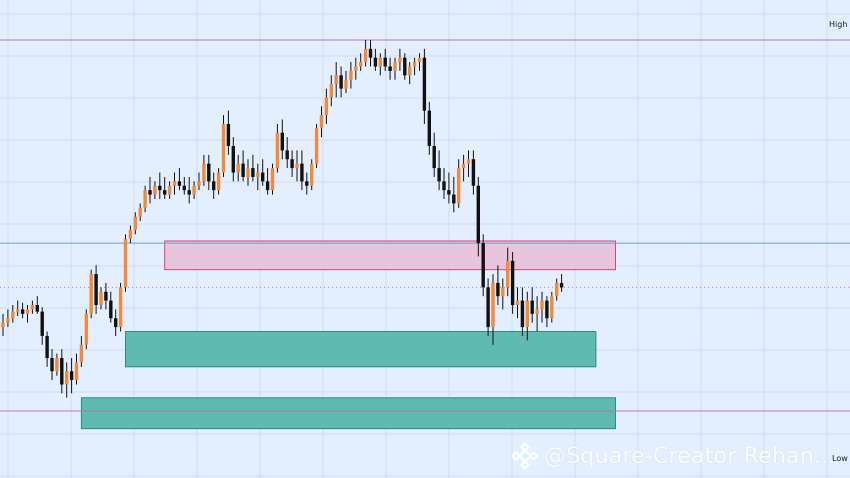 This screenshot has height=478, width=850. Describe the element at coordinates (840, 458) in the screenshot. I see `low-level-label: Low` at that location.